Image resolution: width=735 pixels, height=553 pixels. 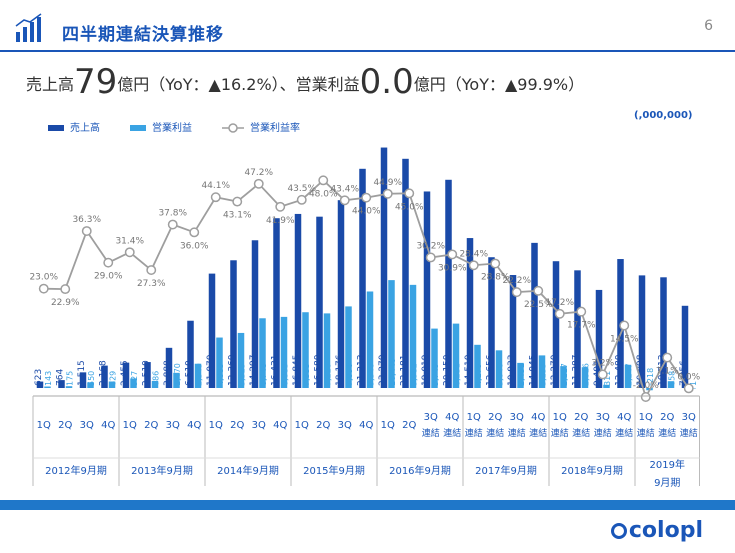 What do you see at coordinates (306, 374) in the screenshot?
I see `op-income-value-label: 7,333` at bounding box center [306, 374].